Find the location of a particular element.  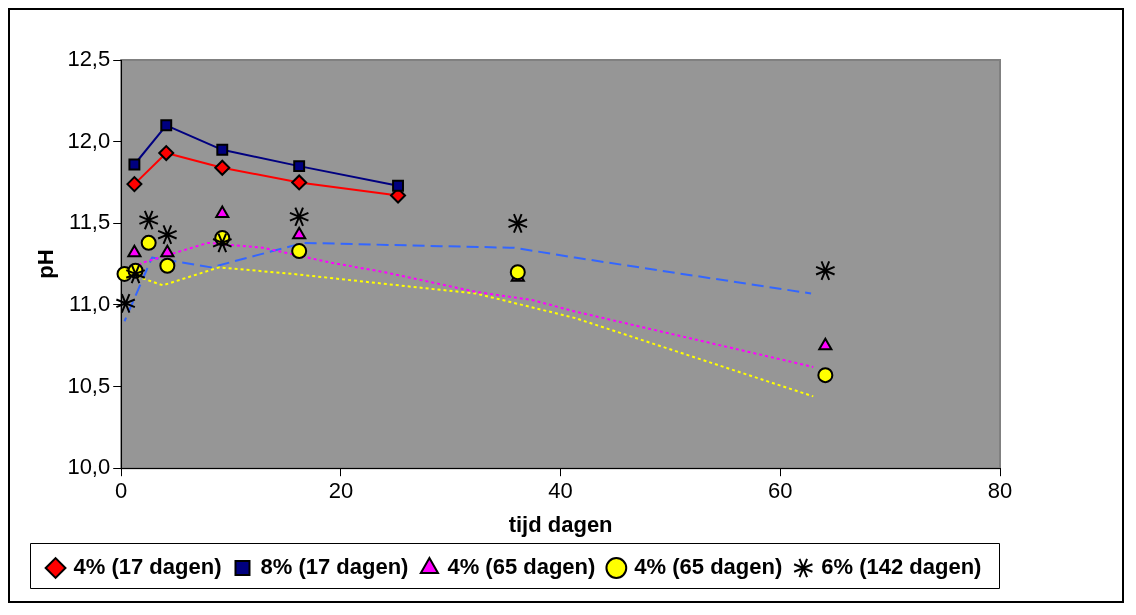

legend-label: 8% (17 dagen) is located at coordinates (334, 567).